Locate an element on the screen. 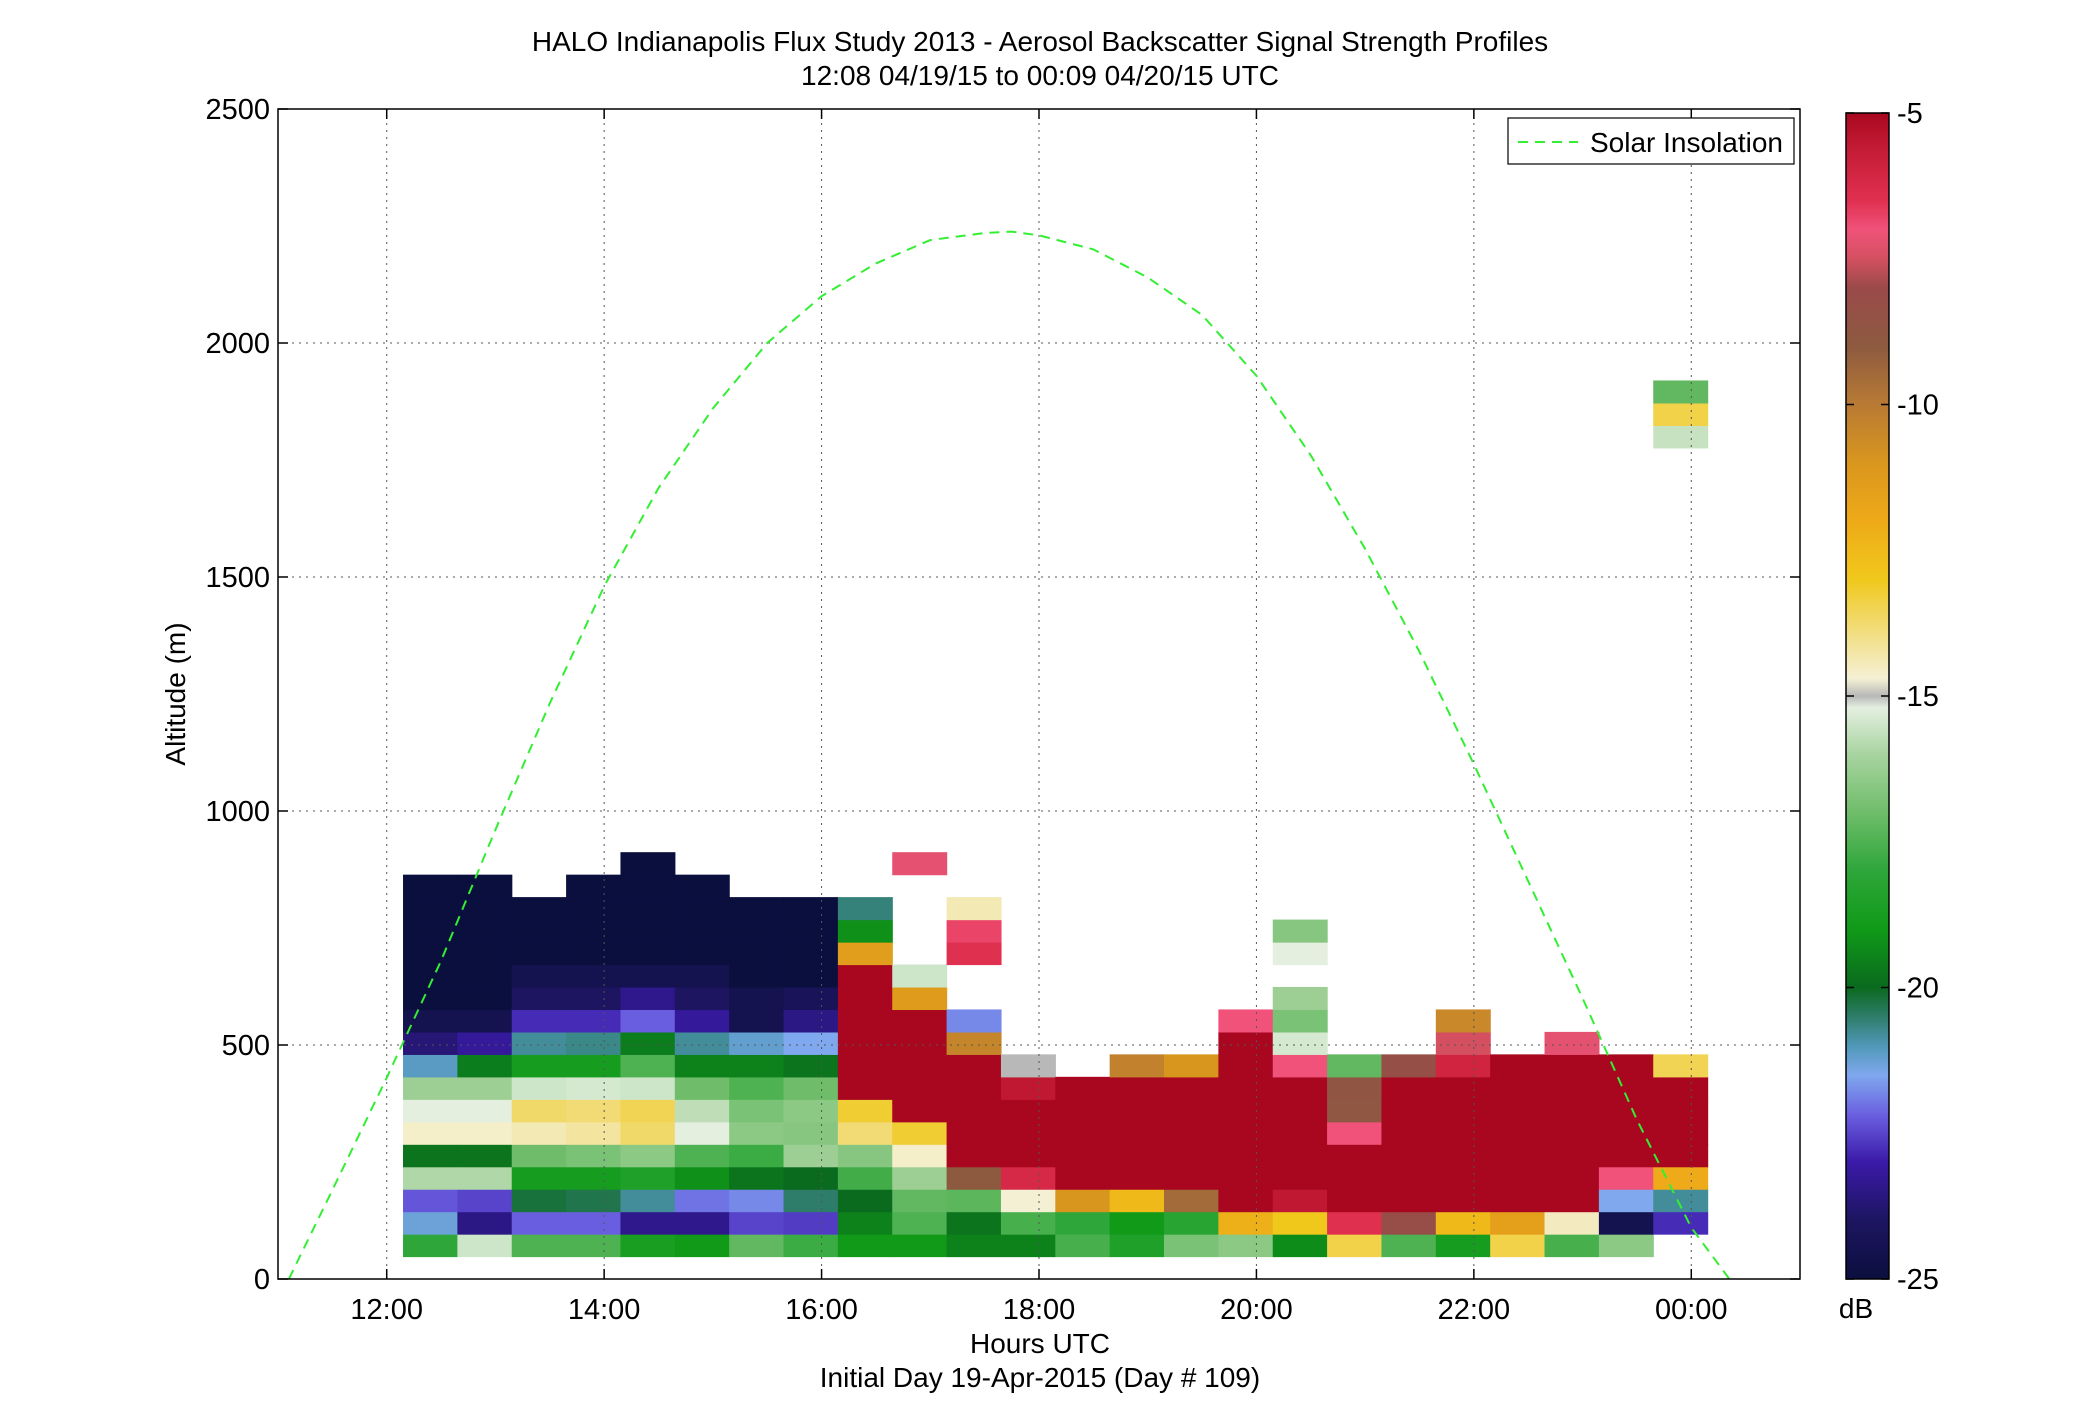  y-tick-label: 0 is located at coordinates (262, 1280).